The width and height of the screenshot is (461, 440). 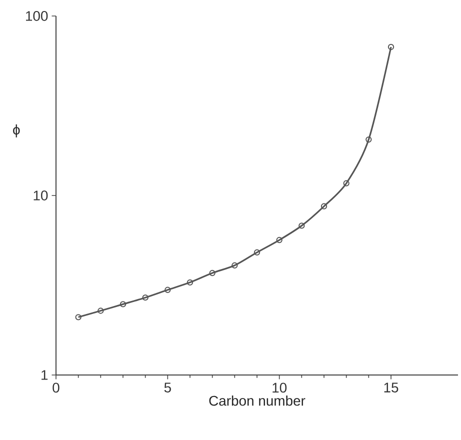 I want to click on y-tick-label: 10, so click(x=41, y=195).